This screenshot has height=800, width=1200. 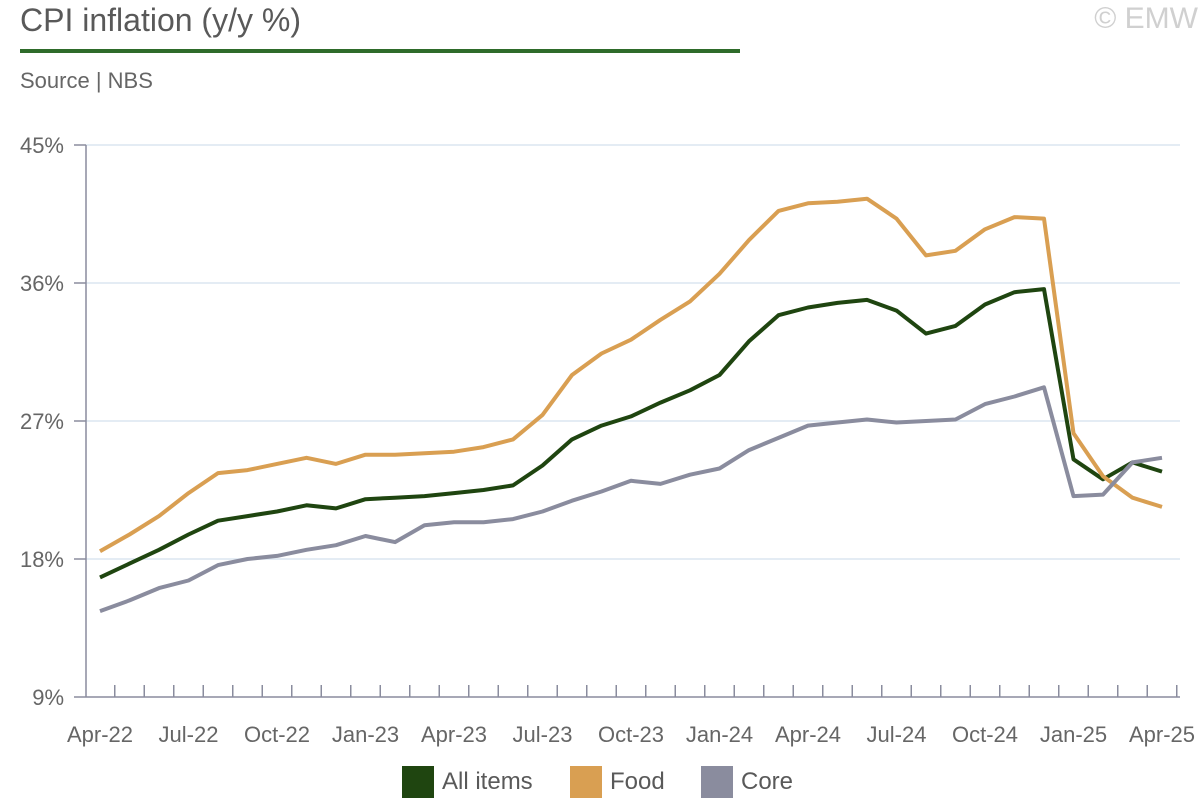 I want to click on legend-item-food: Food, so click(x=617, y=782).